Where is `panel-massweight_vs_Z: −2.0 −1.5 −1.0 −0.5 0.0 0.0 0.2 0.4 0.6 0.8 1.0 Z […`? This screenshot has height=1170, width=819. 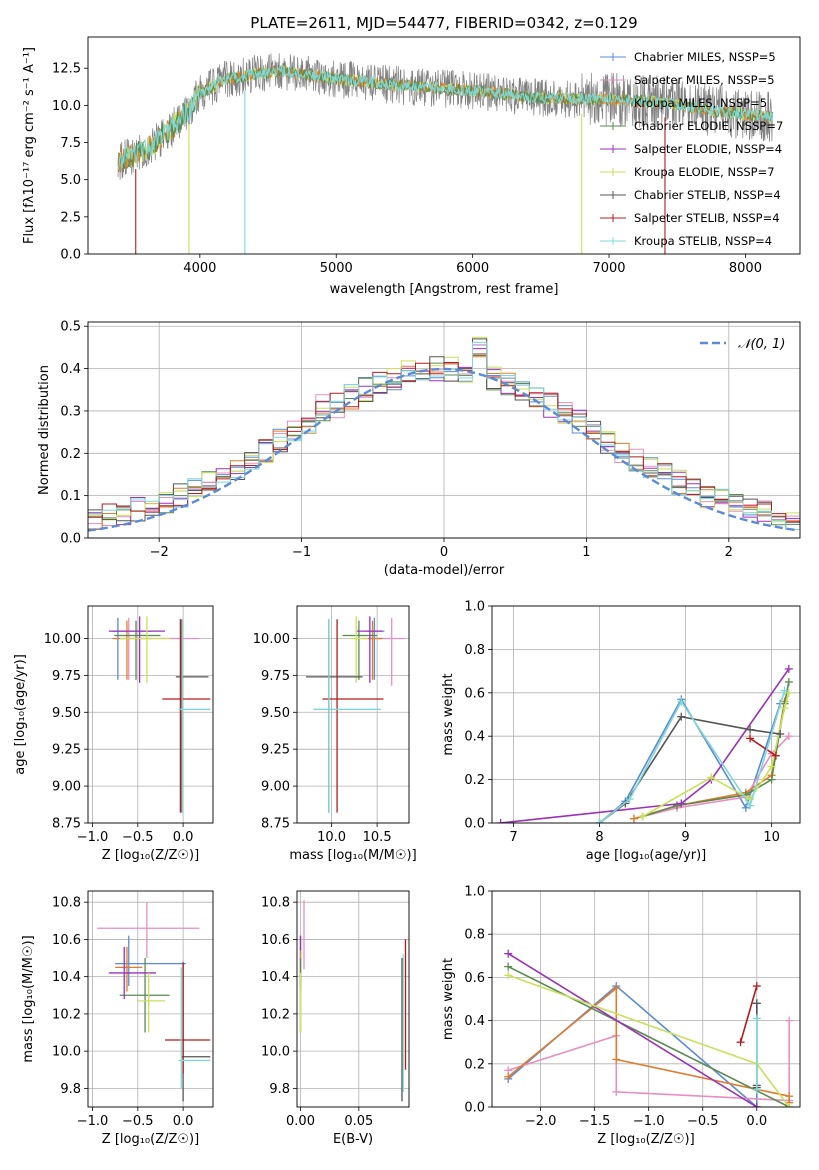 panel-massweight_vs_Z: −2.0 −1.5 −1.0 −0.5 0.0 0.0 0.2 0.4 0.6 0.8 1.0 Z [… is located at coordinates (621, 1016).